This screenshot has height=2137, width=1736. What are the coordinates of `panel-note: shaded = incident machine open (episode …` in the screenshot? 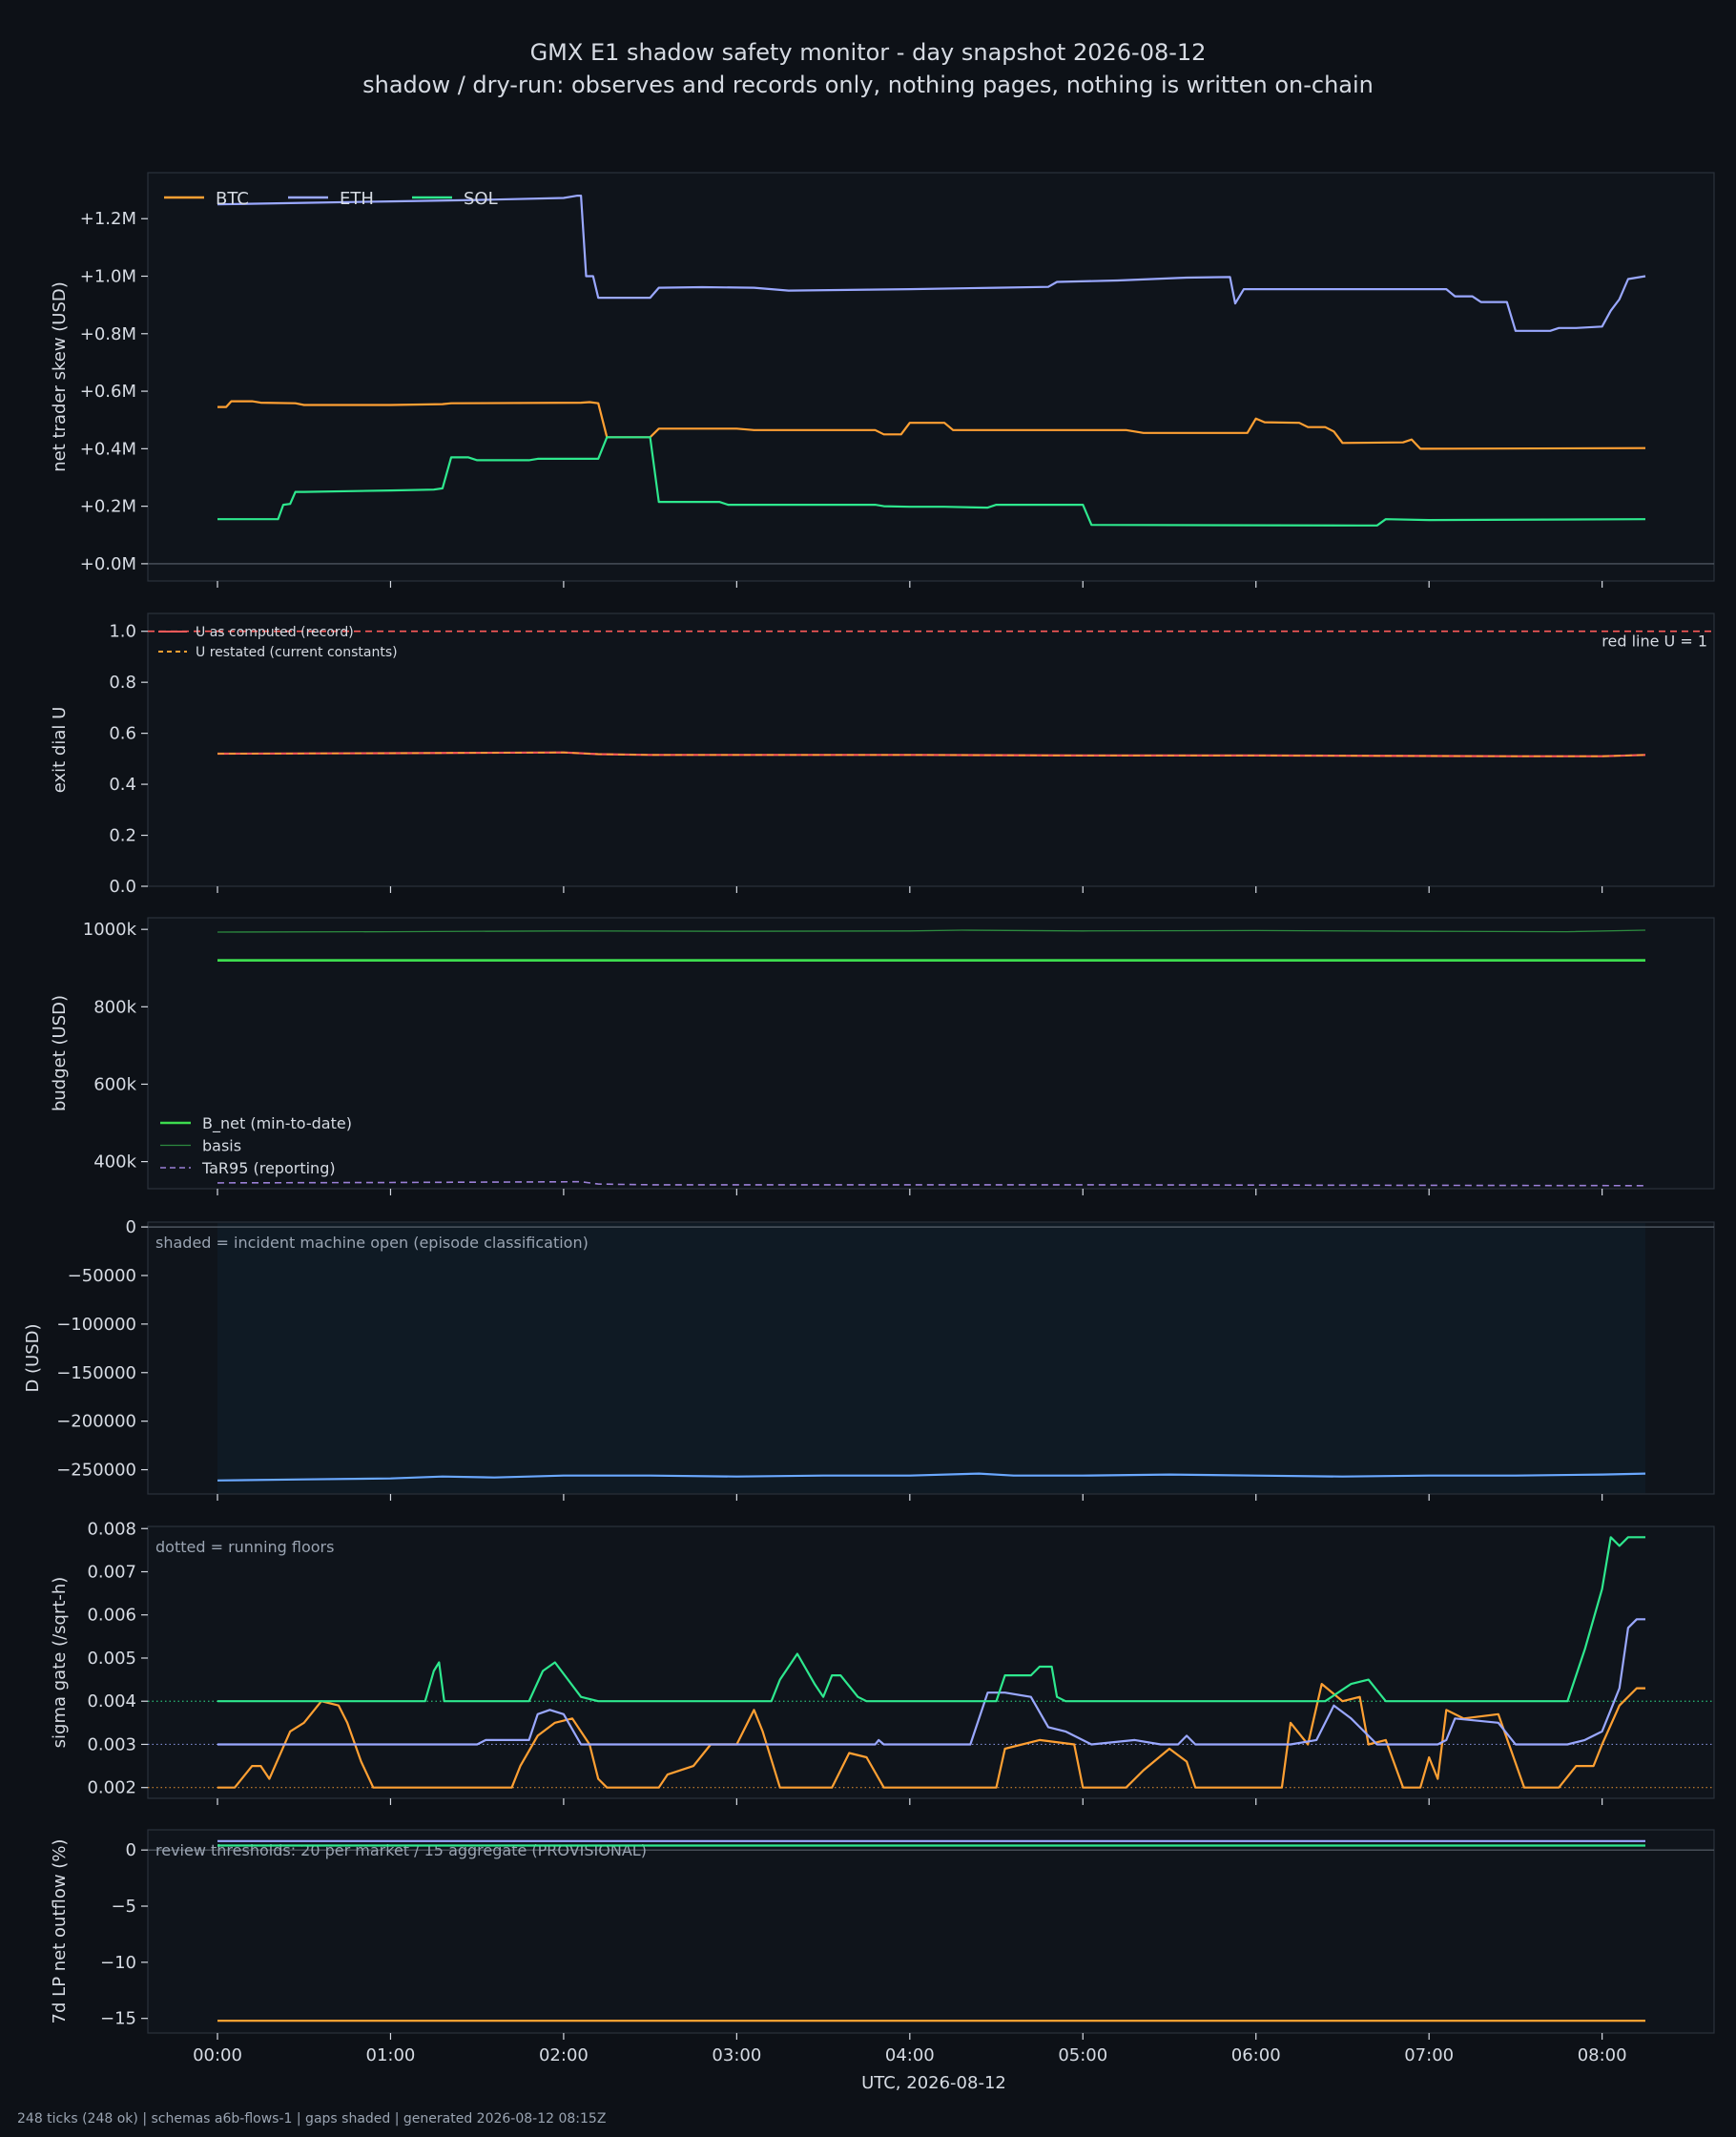 It's located at (372, 1243).